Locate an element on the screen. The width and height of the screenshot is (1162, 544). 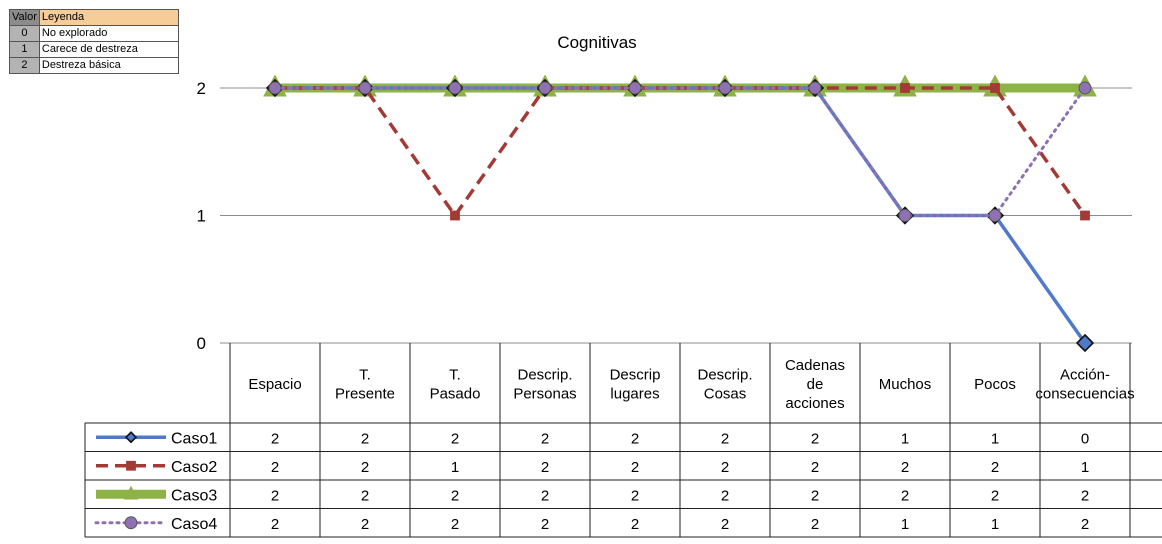
series-name: Caso2 is located at coordinates (194, 467).